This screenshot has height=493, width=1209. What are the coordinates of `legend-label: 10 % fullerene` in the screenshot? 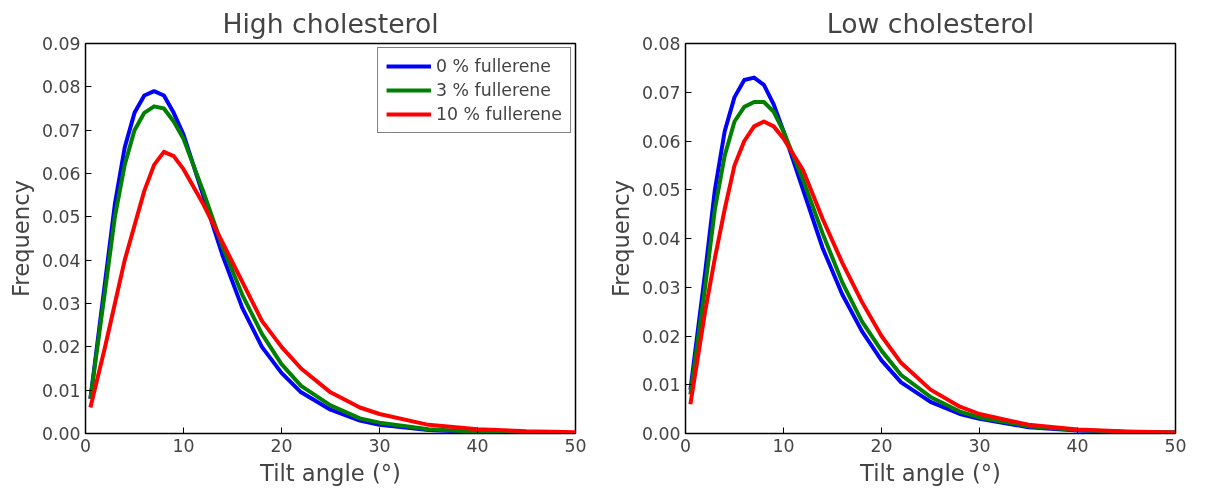 It's located at (499, 114).